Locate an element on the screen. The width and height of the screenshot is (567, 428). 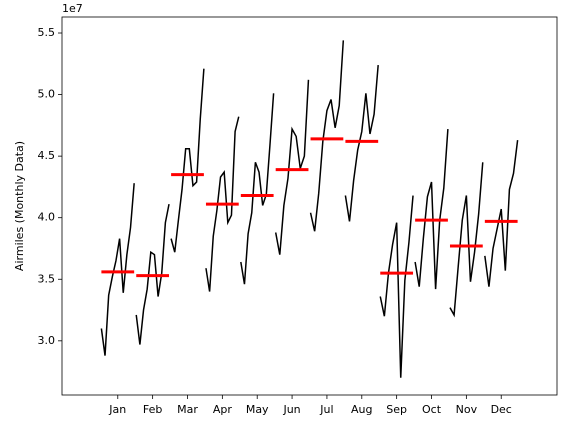
x-tick-label: Feb is located at coordinates (152, 409).